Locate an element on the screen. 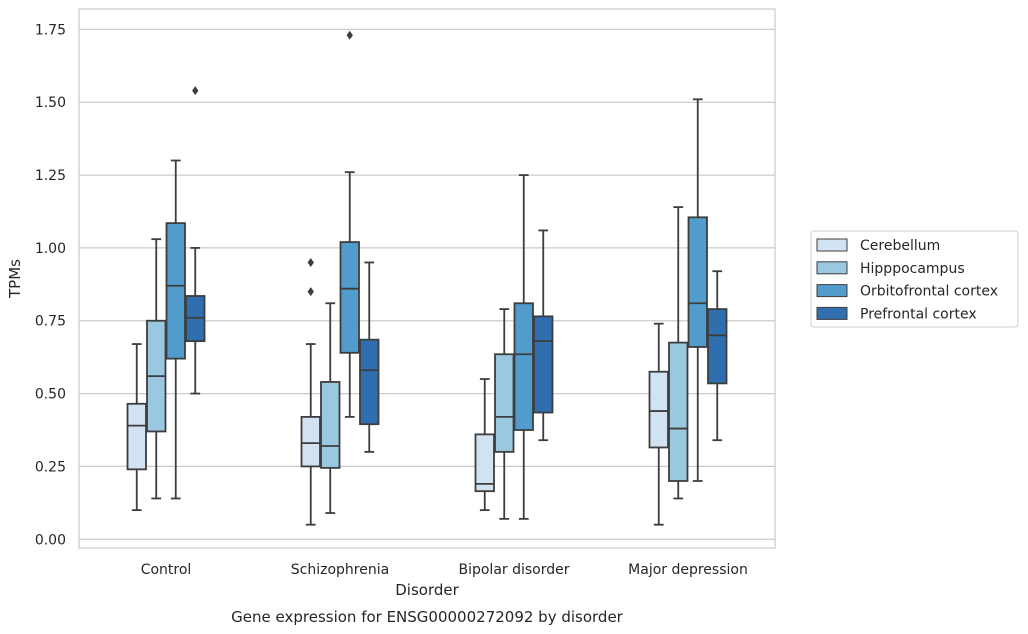 This screenshot has width=1028, height=634. x-tick-label: Control is located at coordinates (166, 570).